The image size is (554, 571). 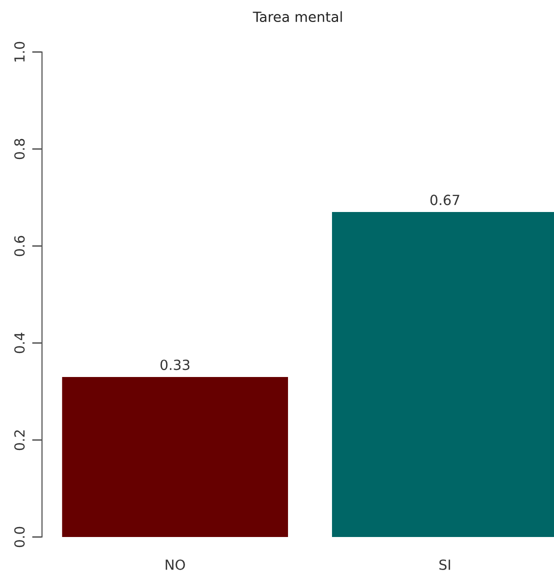 I want to click on y-tick-label: 0.6, so click(x=19, y=246).